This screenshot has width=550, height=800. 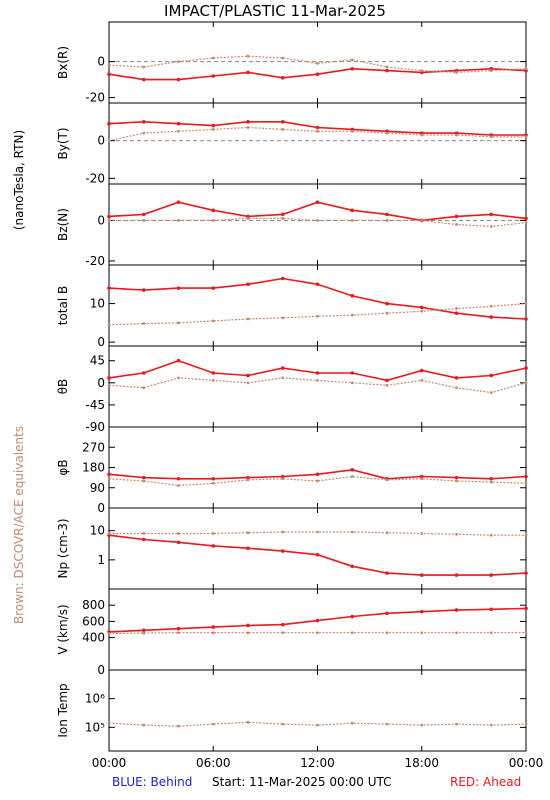 I want to click on series-line-ahead, so click(x=317, y=211).